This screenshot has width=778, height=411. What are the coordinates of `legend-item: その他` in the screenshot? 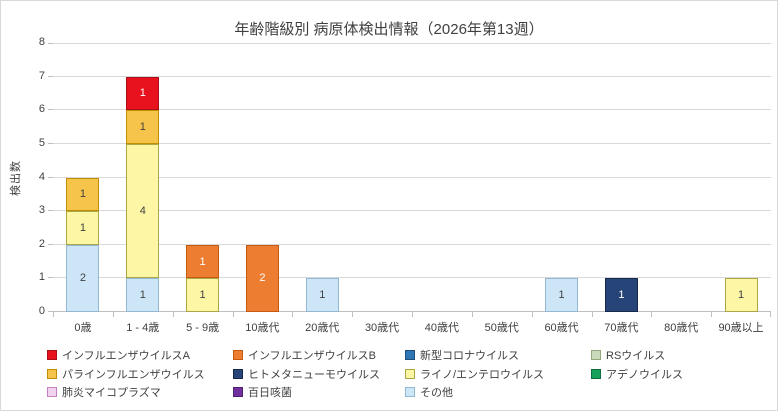 It's located at (498, 392).